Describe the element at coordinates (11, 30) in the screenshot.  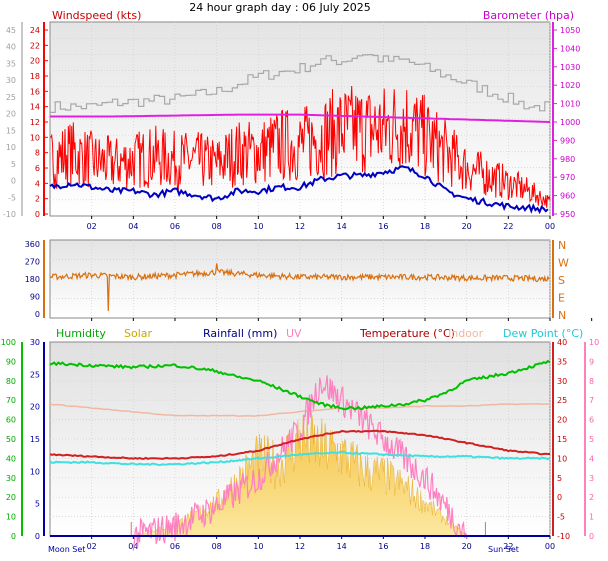
I see `y-tick-label-secondary: 45` at that location.